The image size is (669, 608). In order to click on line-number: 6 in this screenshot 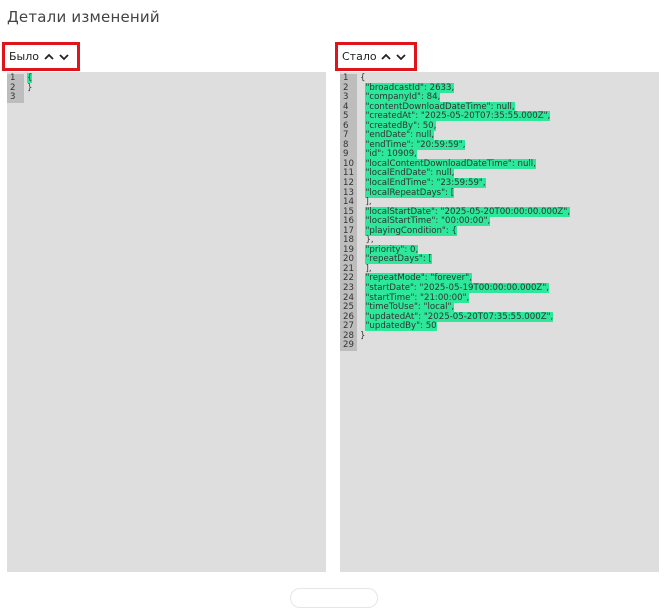, I will do `click(348, 126)`.